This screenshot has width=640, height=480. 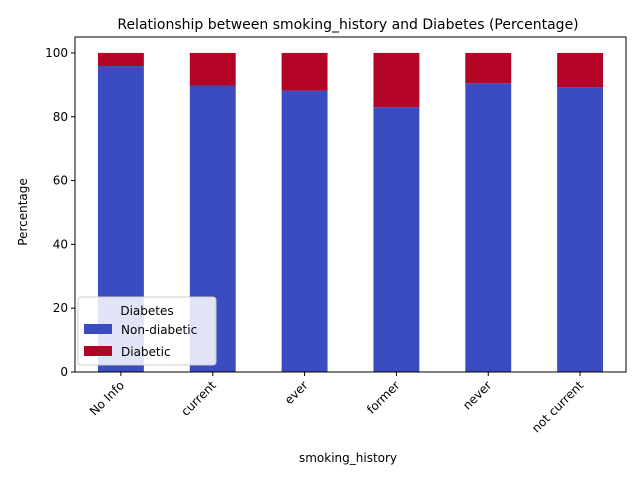 I want to click on legend-box, so click(x=147, y=331).